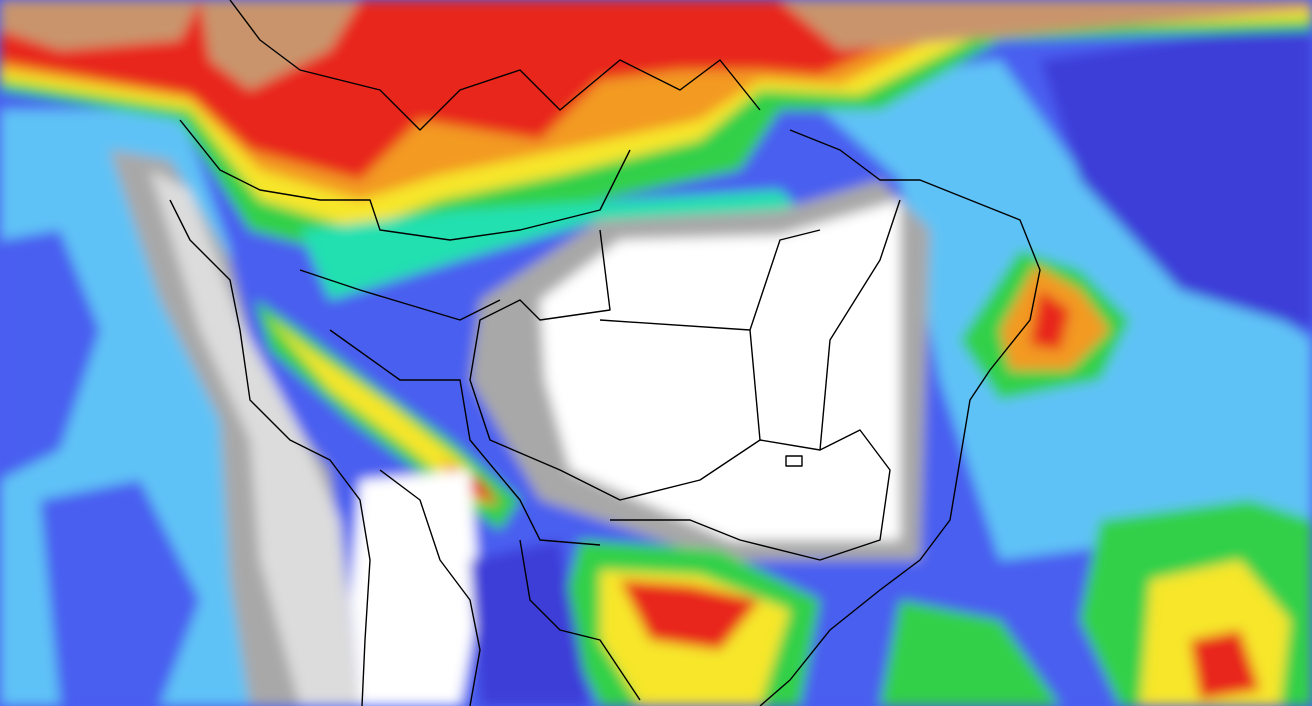 The height and width of the screenshot is (706, 1312). Describe the element at coordinates (415, 588) in the screenshot. I see `argentina-white` at that location.